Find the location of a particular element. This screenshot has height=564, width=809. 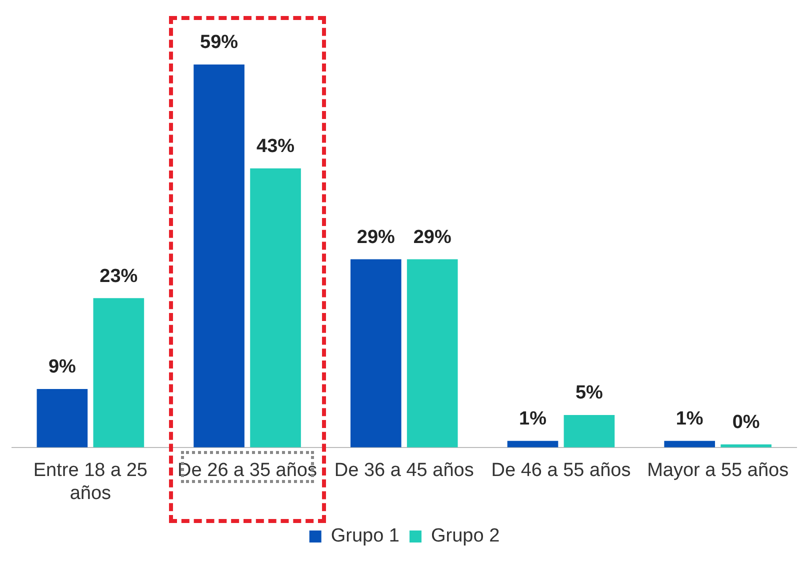

data-label: 43% is located at coordinates (275, 147).